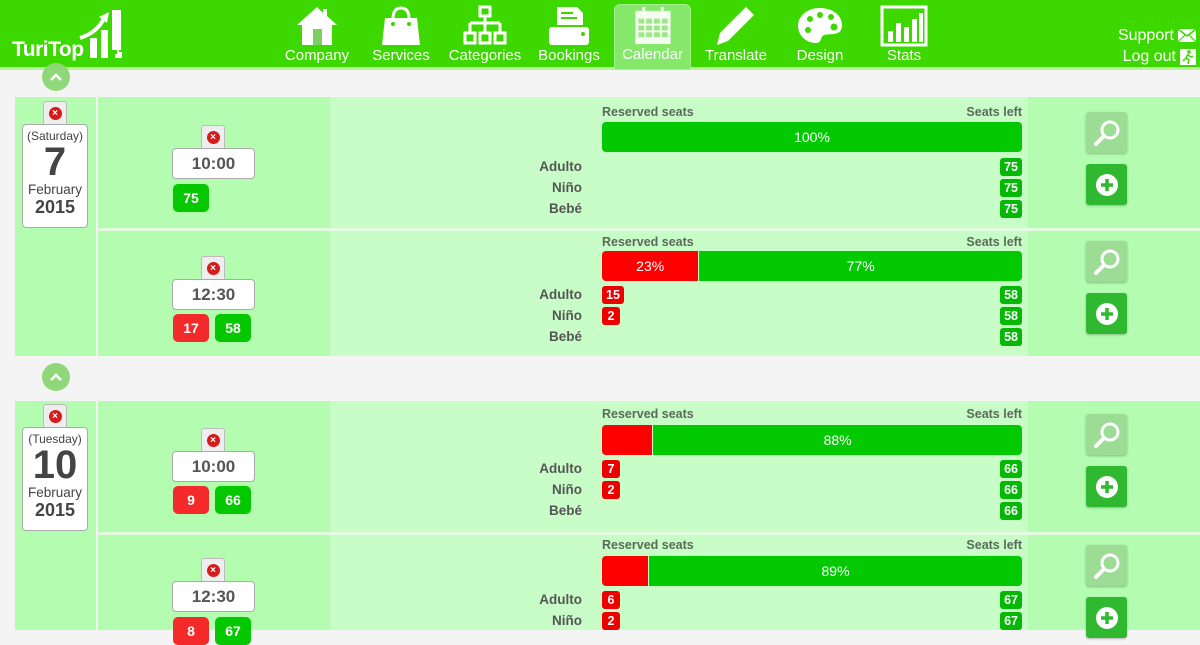 The image size is (1200, 645). Describe the element at coordinates (820, 35) in the screenshot. I see `nav-design: Design` at that location.